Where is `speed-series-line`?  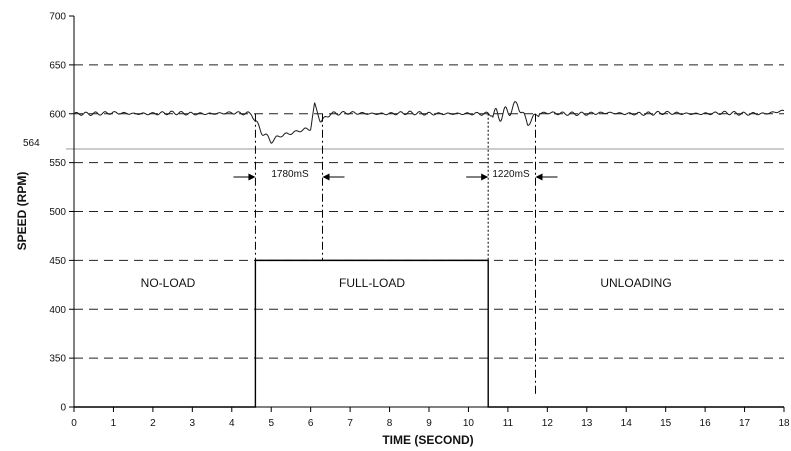
speed-series-line is located at coordinates (429, 122).